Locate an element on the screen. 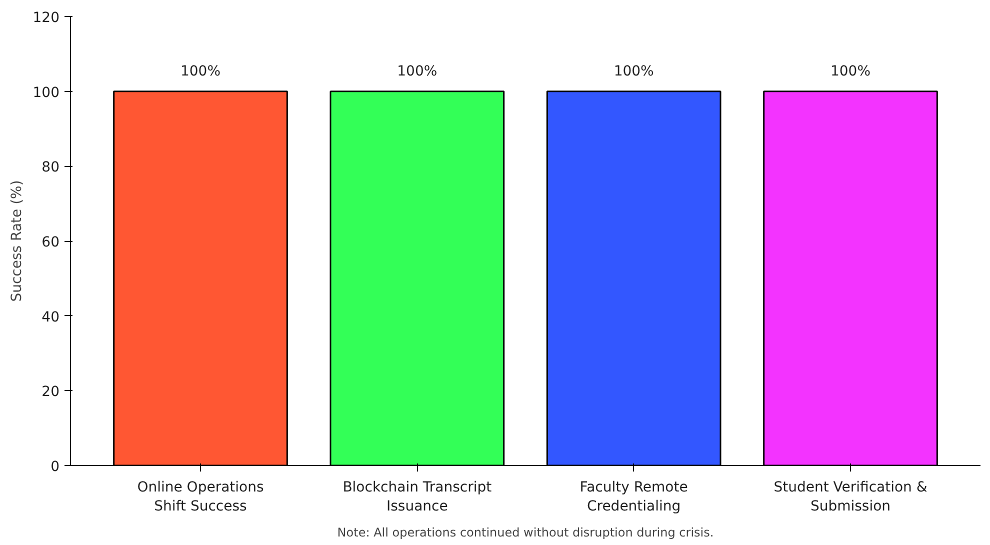  y-tick-label: 20 is located at coordinates (51, 392).